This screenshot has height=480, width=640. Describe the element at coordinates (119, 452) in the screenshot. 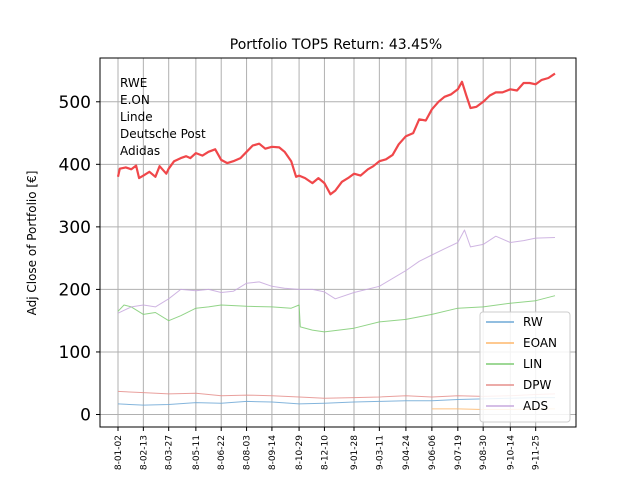

I see `x-tick-label: 8-01-02` at that location.